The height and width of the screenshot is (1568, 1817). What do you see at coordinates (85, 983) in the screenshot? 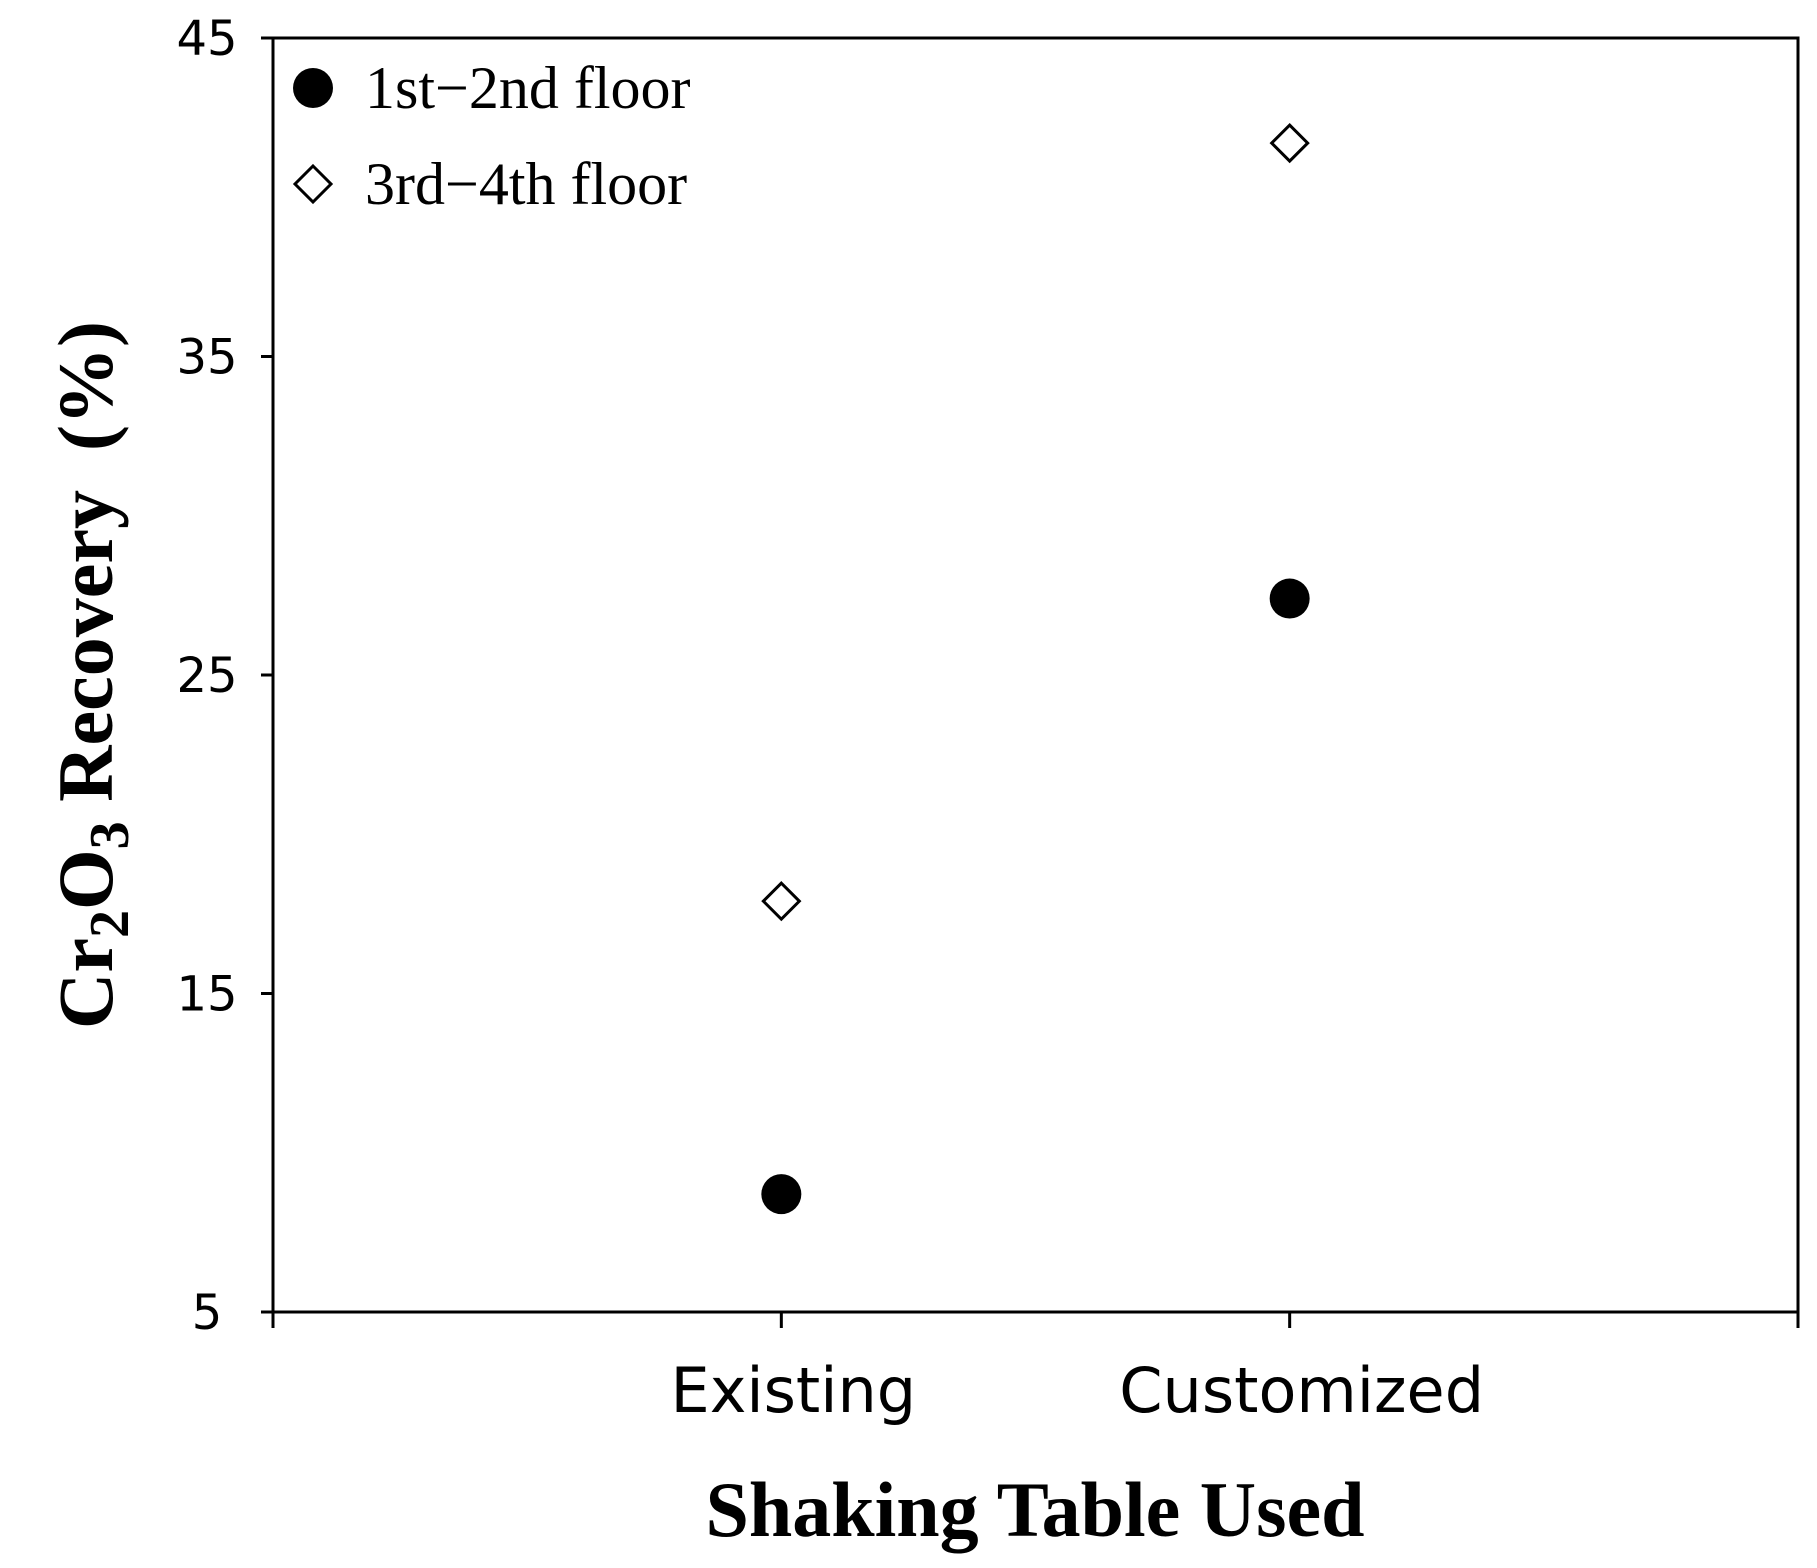
I see `y-axis-title-prefix: Cr` at bounding box center [85, 983].